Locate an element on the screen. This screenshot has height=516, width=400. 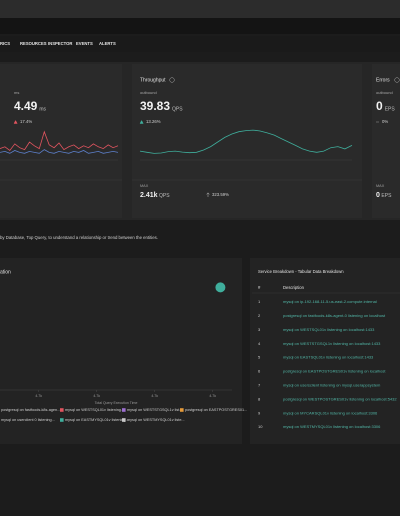
latency-panel is located at coordinates (61, 141).